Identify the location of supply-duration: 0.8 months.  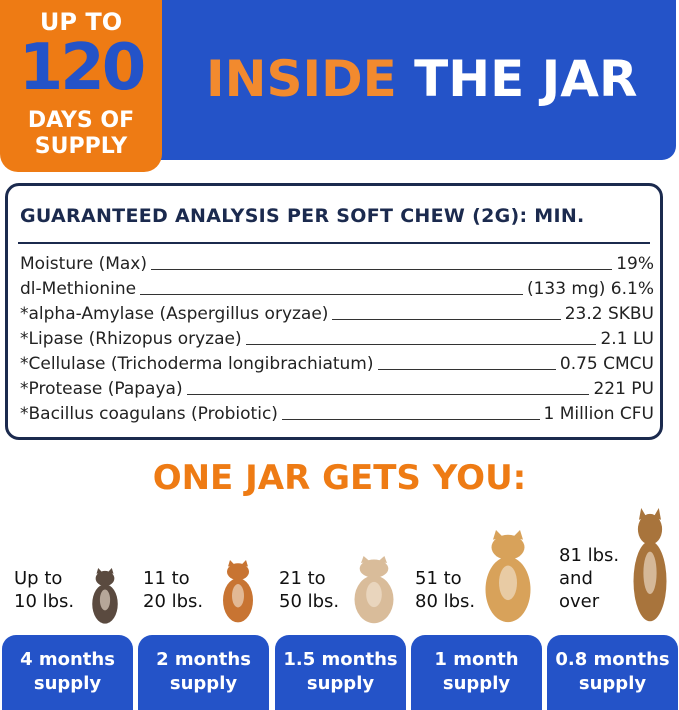
(612, 659).